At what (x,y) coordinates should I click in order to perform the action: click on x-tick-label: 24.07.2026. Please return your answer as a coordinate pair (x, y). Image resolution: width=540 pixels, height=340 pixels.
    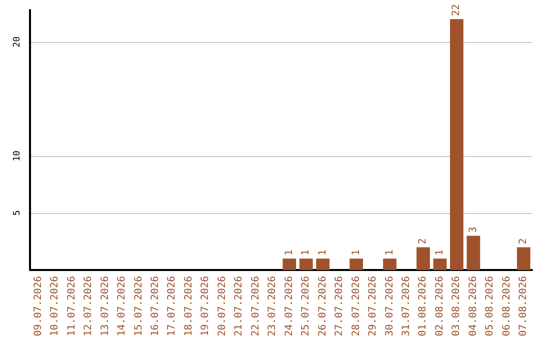
    Looking at the image, I should click on (289, 306).